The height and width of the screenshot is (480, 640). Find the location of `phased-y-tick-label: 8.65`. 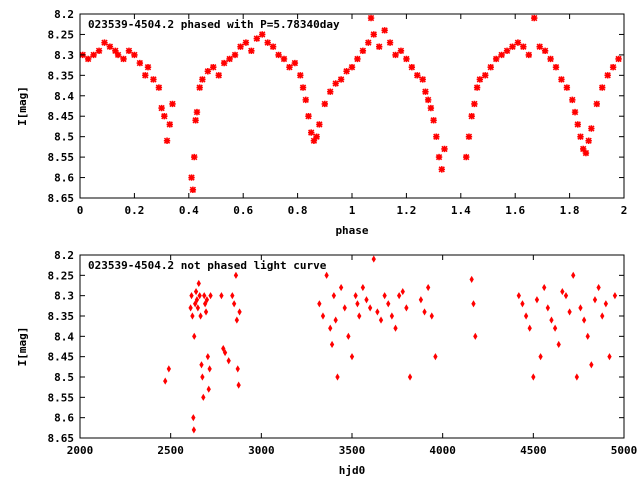

phased-y-tick-label: 8.65 is located at coordinates (61, 198).